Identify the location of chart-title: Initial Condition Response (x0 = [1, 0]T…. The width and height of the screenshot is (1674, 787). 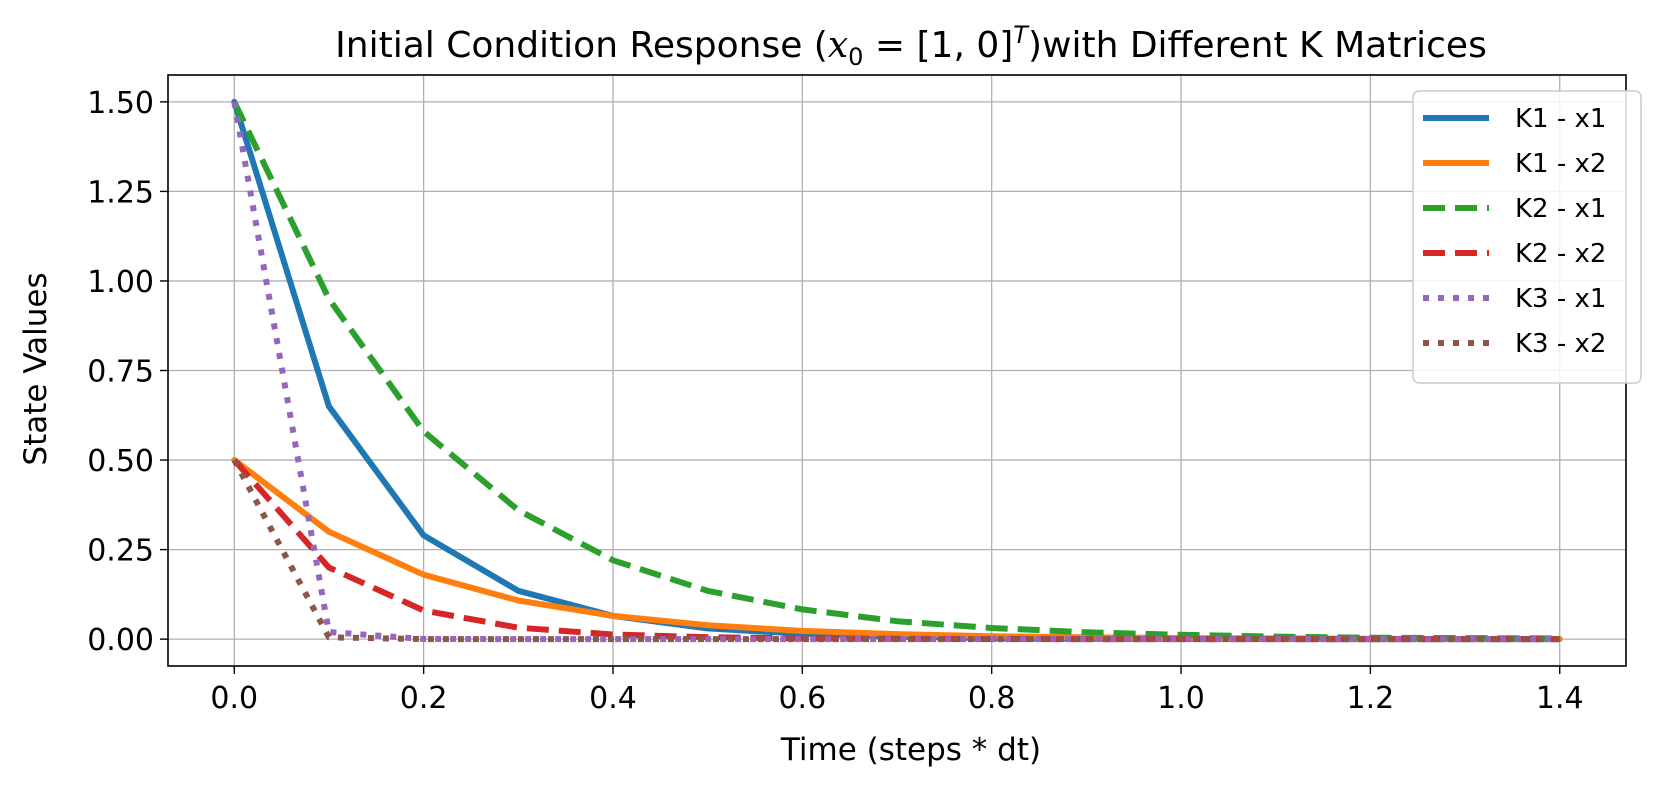
(911, 46).